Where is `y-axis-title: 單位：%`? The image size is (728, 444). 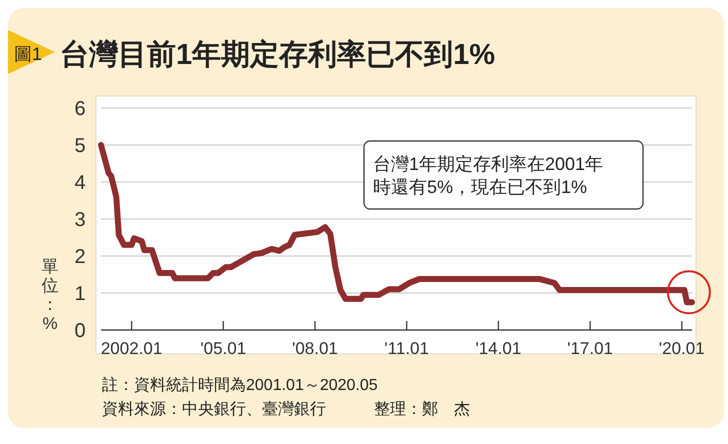
y-axis-title: 單位：% is located at coordinates (50, 295).